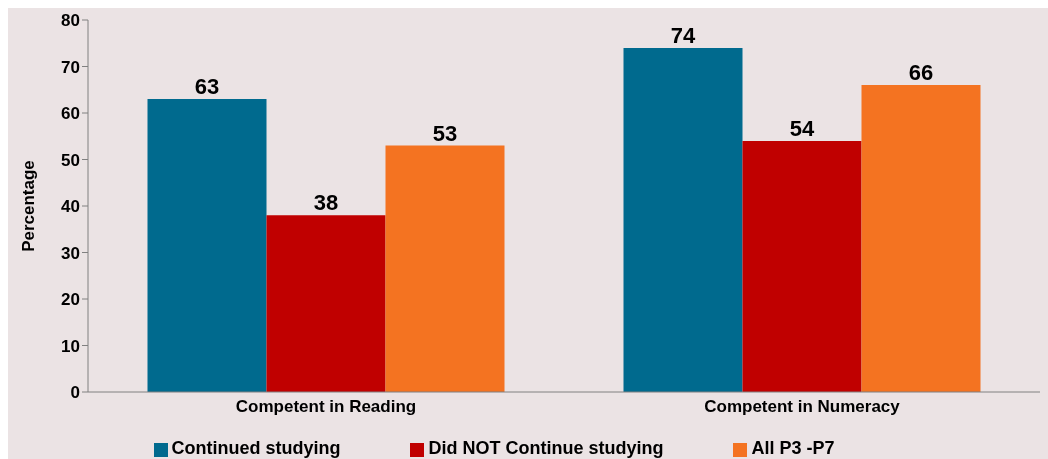 This screenshot has height=459, width=1048. What do you see at coordinates (70, 67) in the screenshot?
I see `y-tick-label: 70` at bounding box center [70, 67].